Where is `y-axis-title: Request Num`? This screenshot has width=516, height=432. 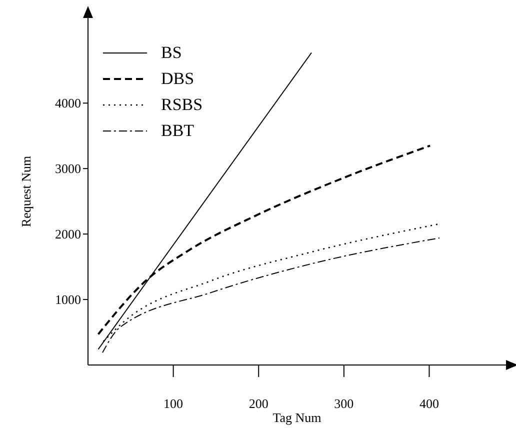 y-axis-title: Request Num is located at coordinates (26, 192).